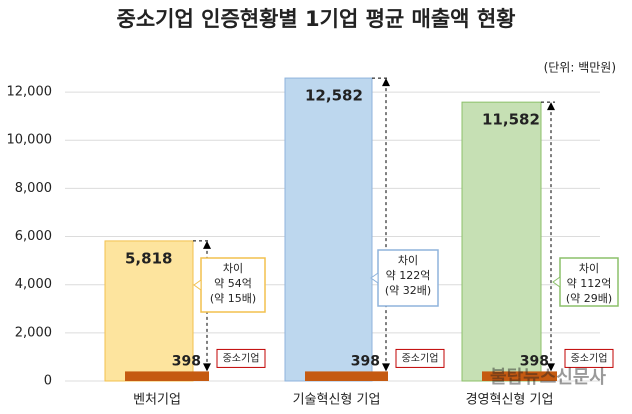 The height and width of the screenshot is (414, 632). I want to click on value-label: 11,582, so click(511, 120).